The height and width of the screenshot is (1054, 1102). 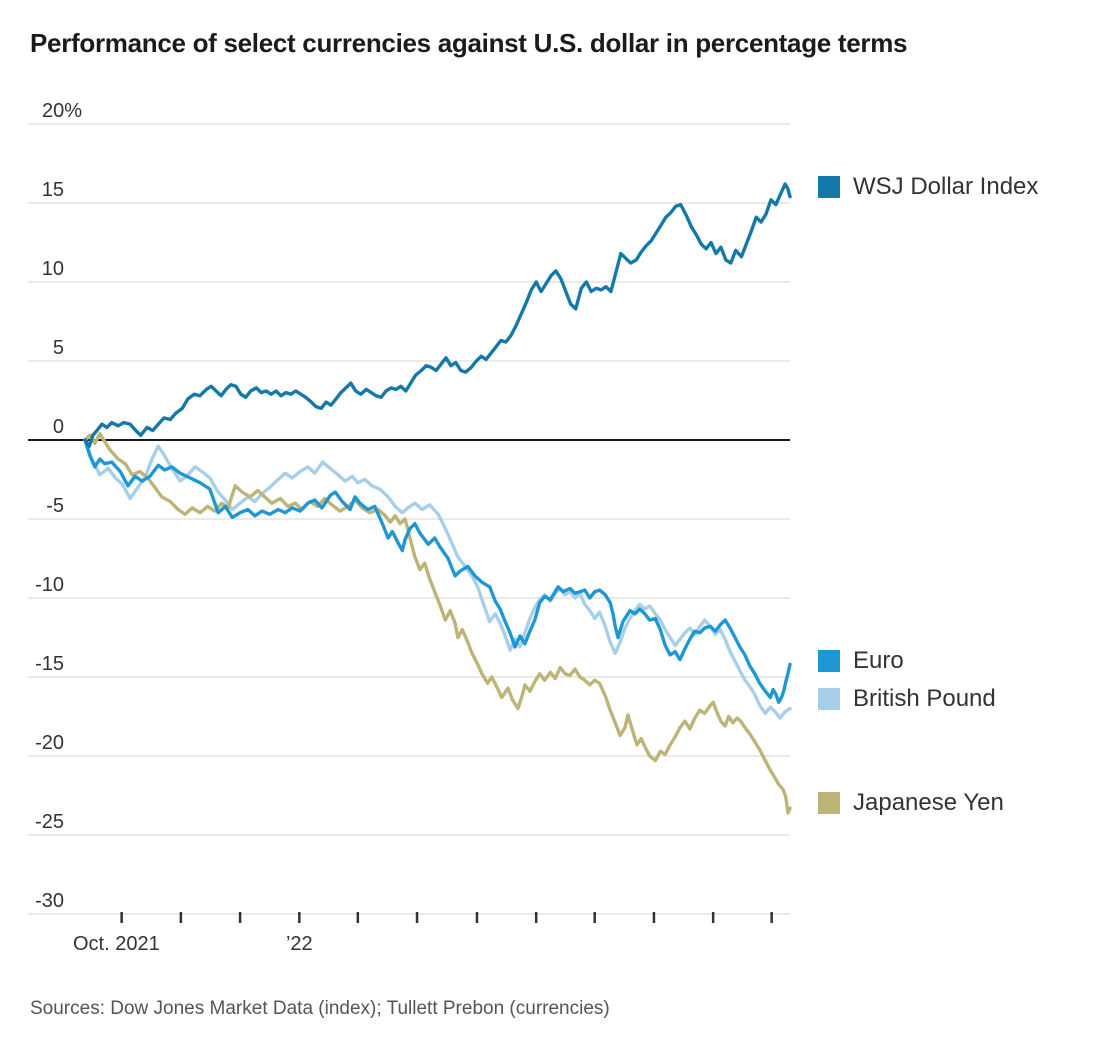 What do you see at coordinates (946, 186) in the screenshot?
I see `legend-label-wsj-dollar-index: WSJ Dollar Index` at bounding box center [946, 186].